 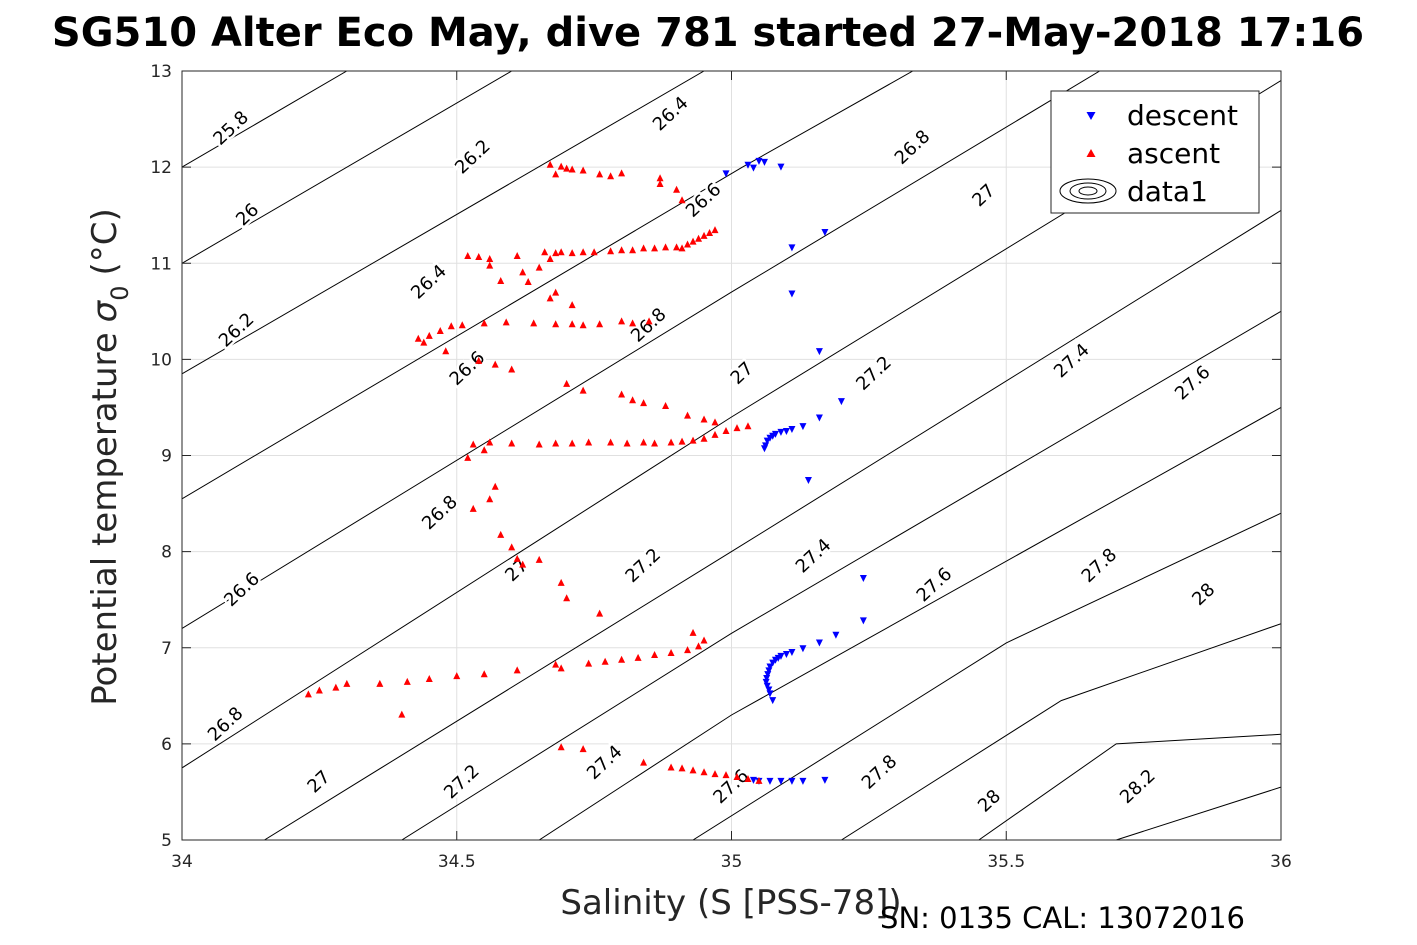 What do you see at coordinates (182, 862) in the screenshot?
I see `x-tick-label: 34` at bounding box center [182, 862].